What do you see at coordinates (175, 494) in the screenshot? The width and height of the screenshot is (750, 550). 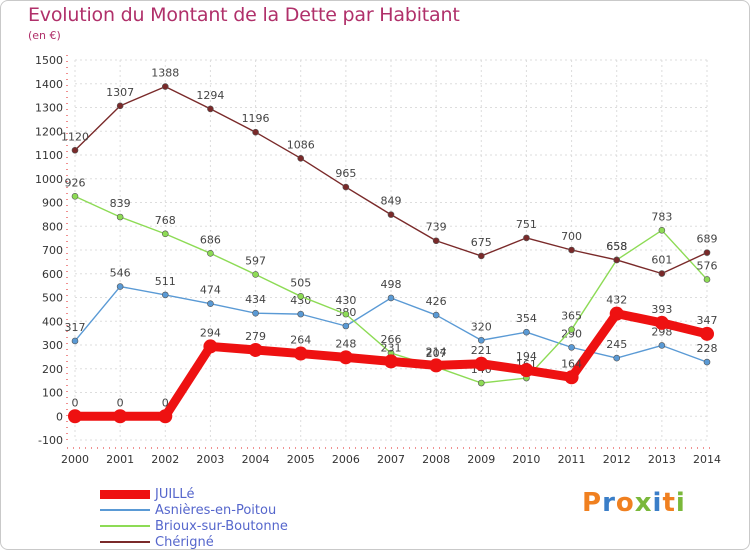 I see `legend-label: JUILLé` at bounding box center [175, 494].